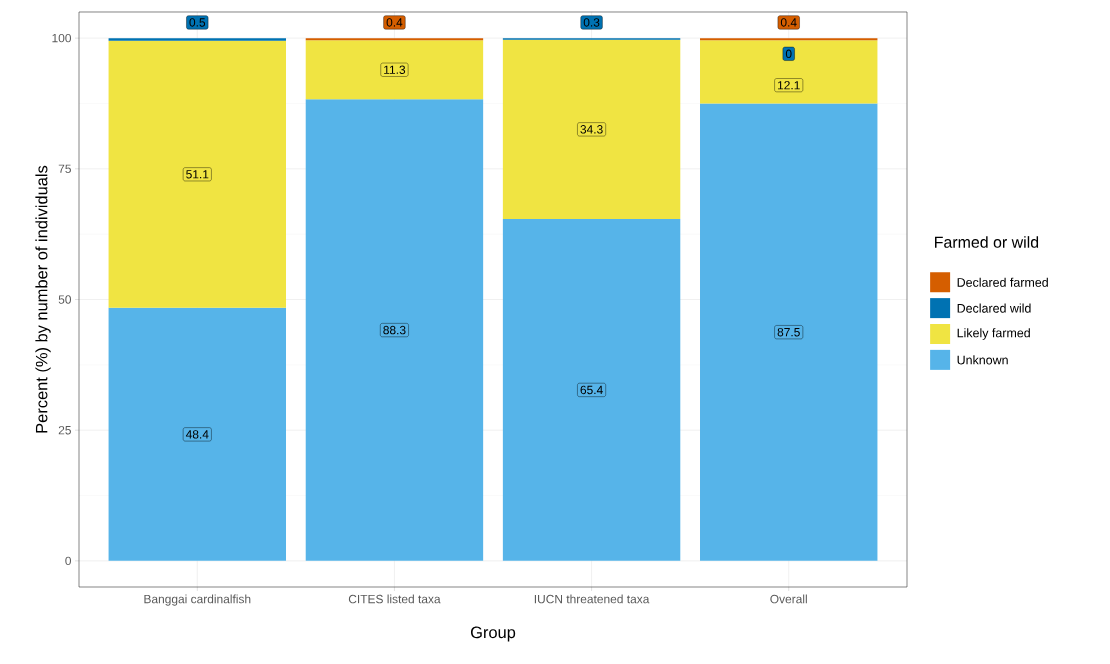  I want to click on data-label: 65.4, so click(591, 390).